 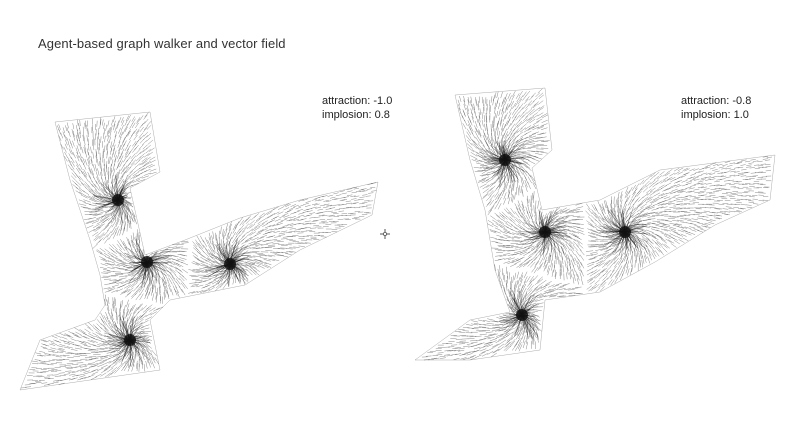 What do you see at coordinates (715, 115) in the screenshot?
I see `implosion-label: implosion: 1.0` at bounding box center [715, 115].